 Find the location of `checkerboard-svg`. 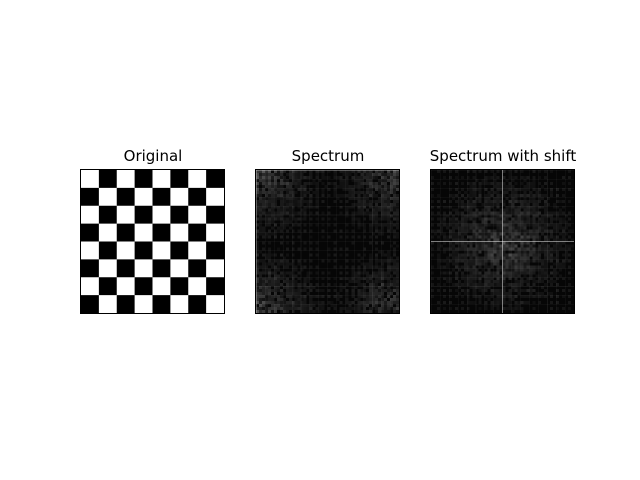

checkerboard-svg is located at coordinates (152, 241).